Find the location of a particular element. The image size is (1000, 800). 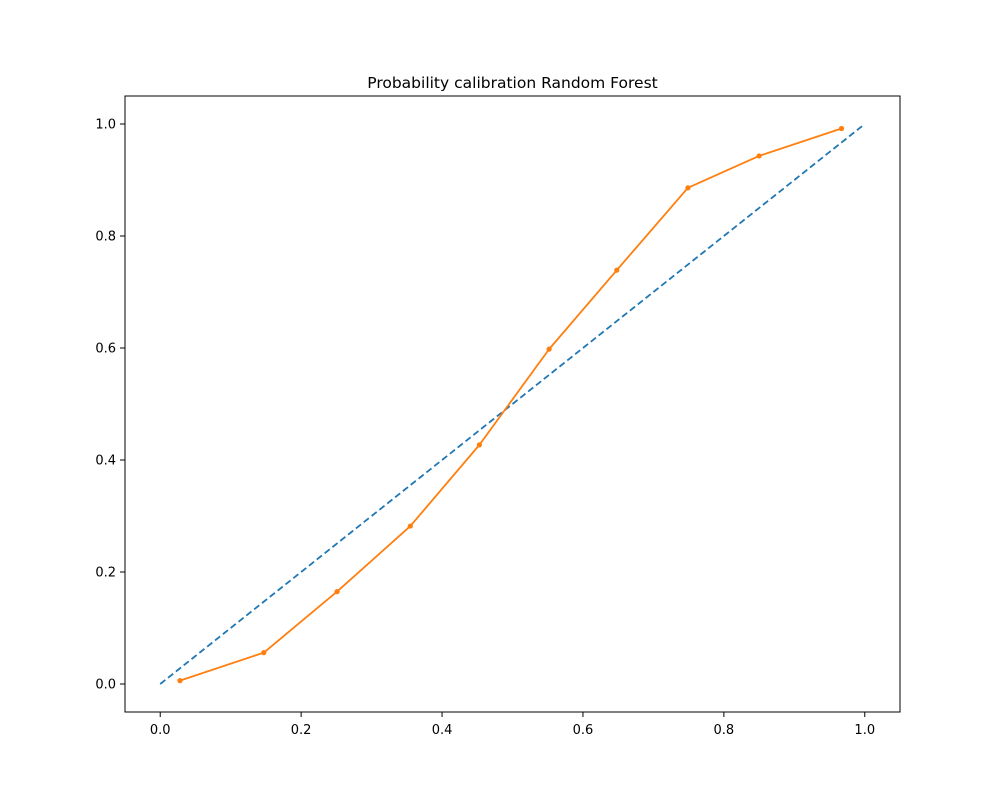

chart-title: Probability calibration Random Forest is located at coordinates (512, 83).